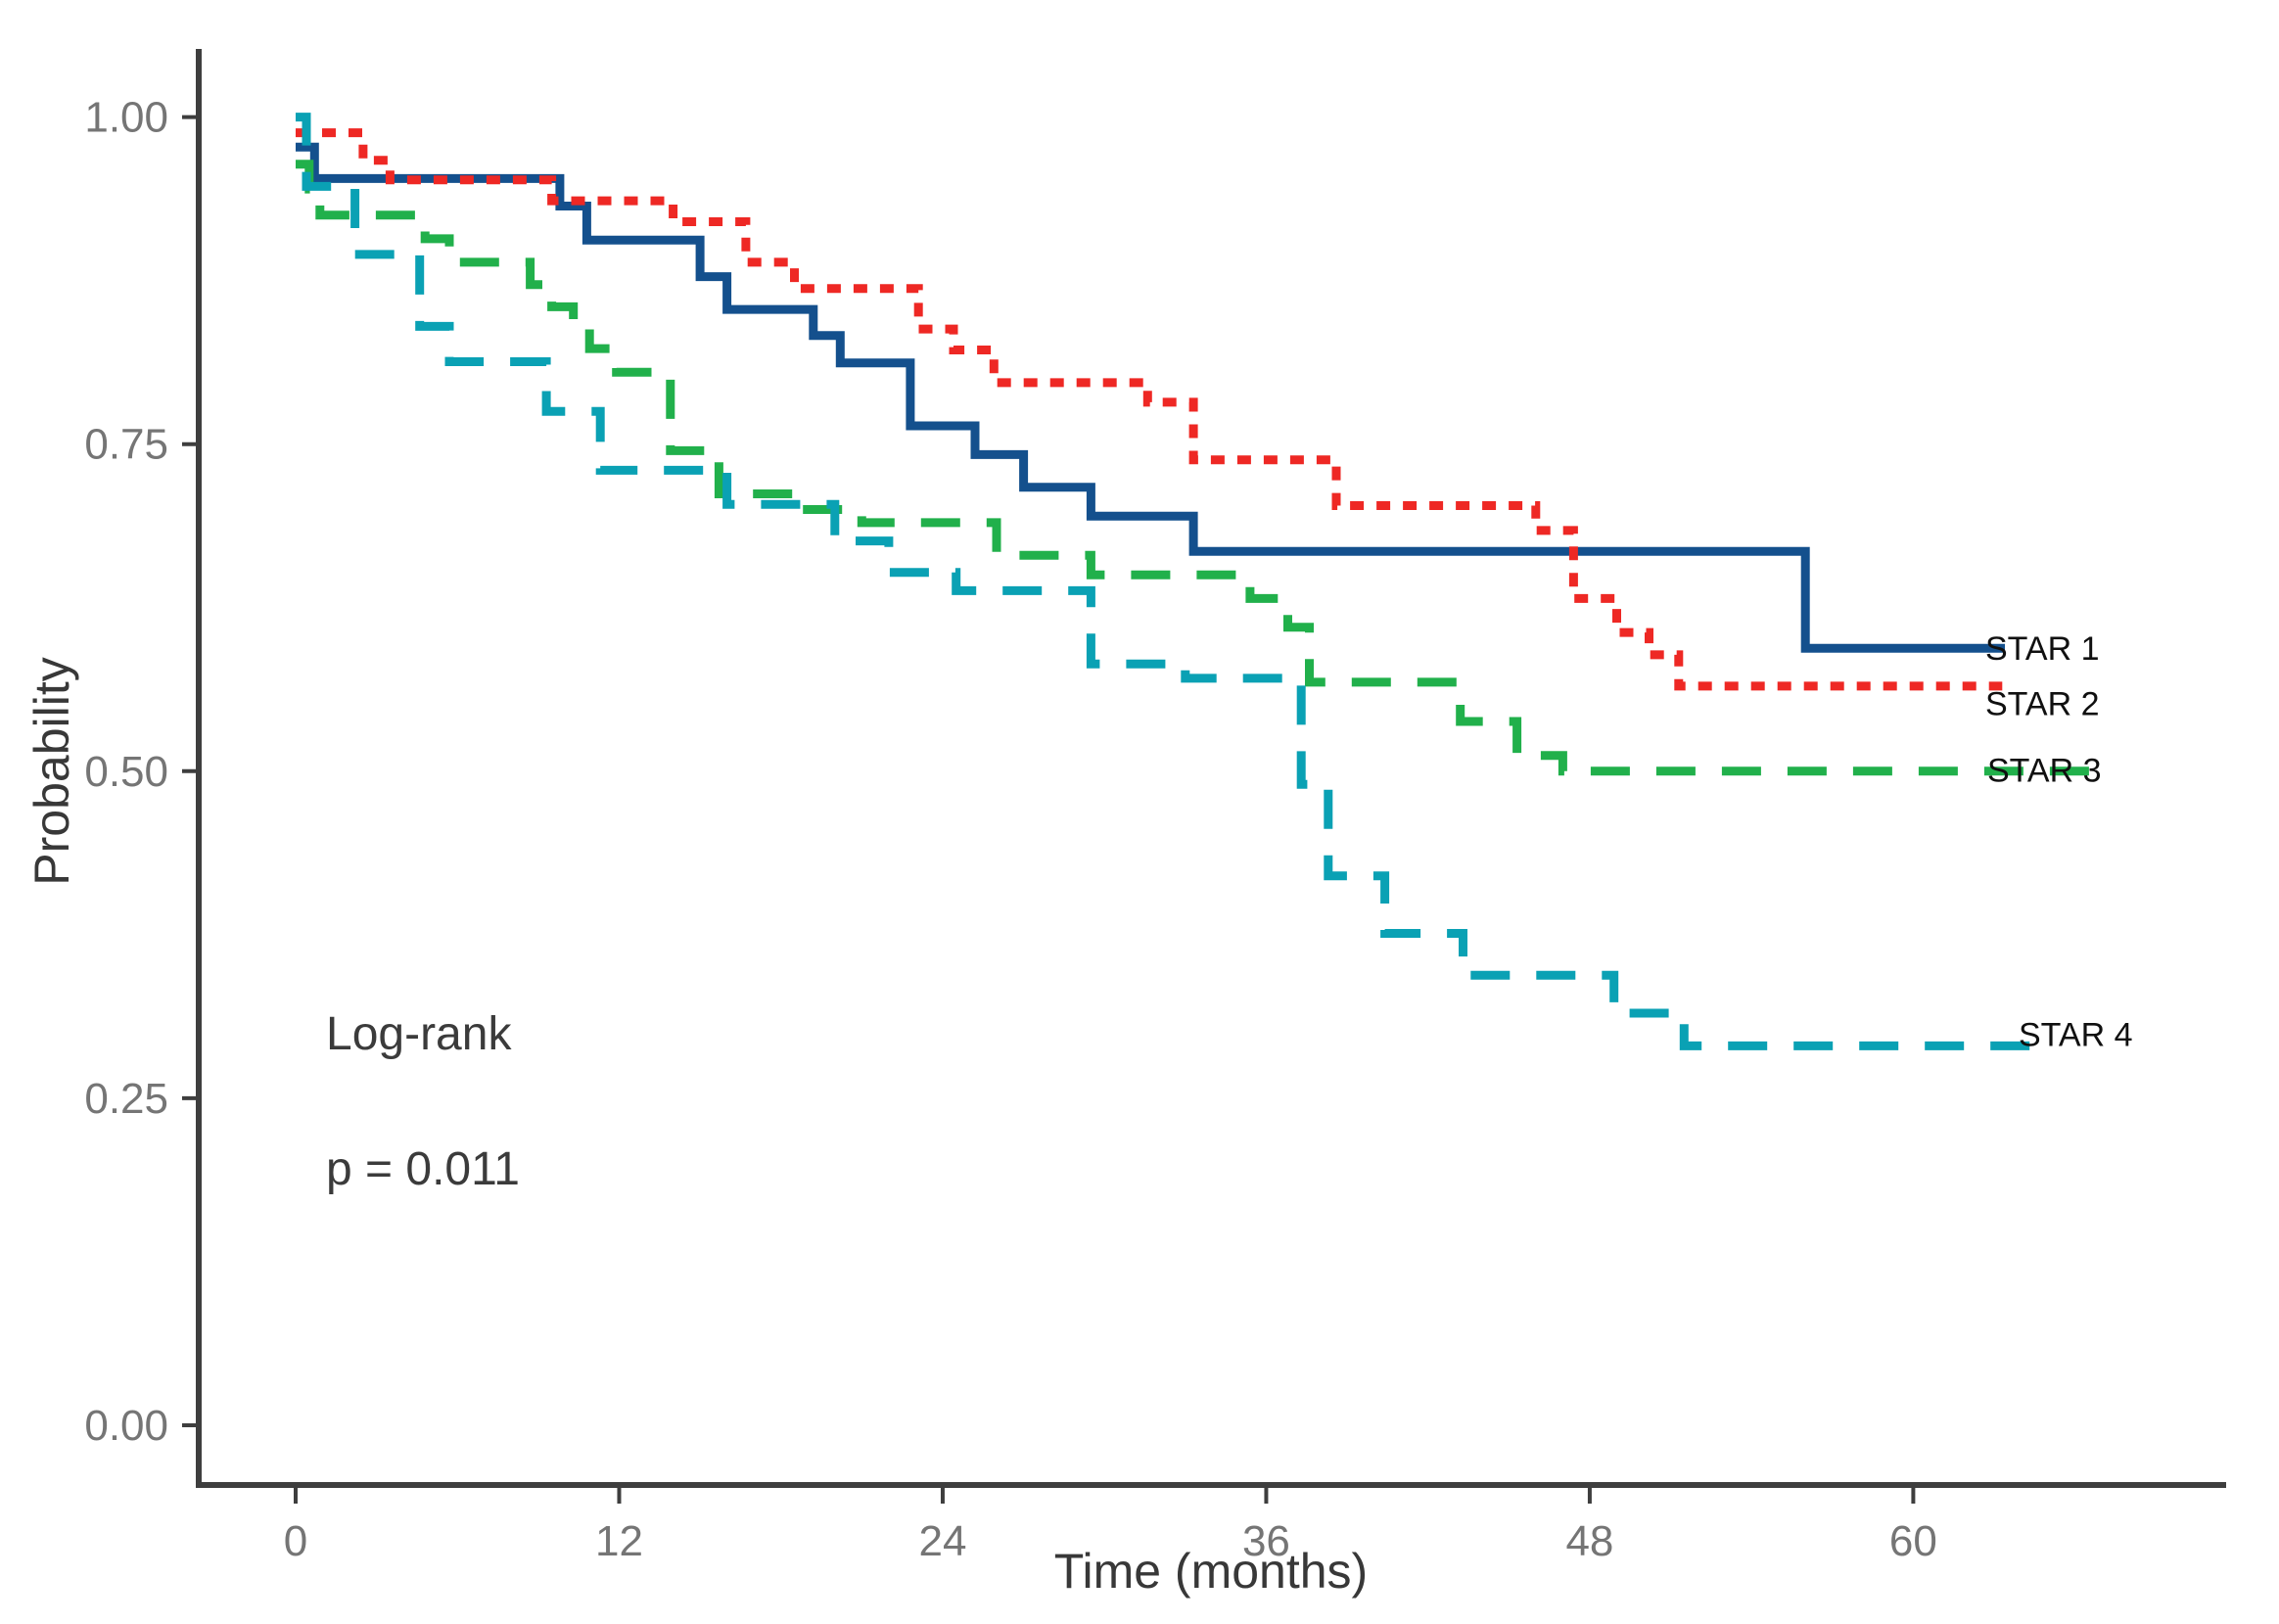 The width and height of the screenshot is (2279, 1624). What do you see at coordinates (2059, 841) in the screenshot?
I see `series-labels: STAR 1 STAR 2 STAR 3 STAR 4` at bounding box center [2059, 841].